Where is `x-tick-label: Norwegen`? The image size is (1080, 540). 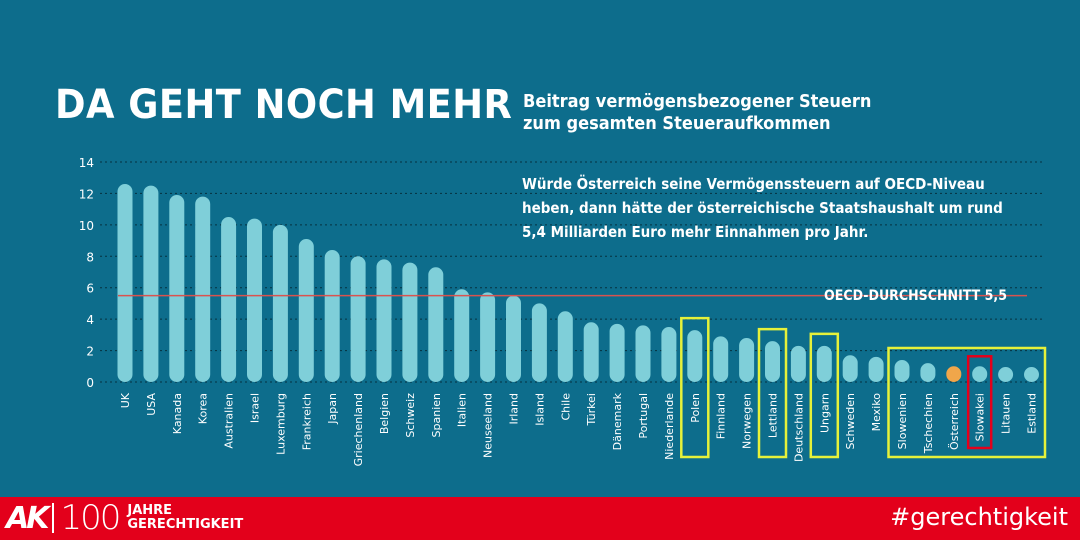 x-tick-label: Norwegen is located at coordinates (747, 421).